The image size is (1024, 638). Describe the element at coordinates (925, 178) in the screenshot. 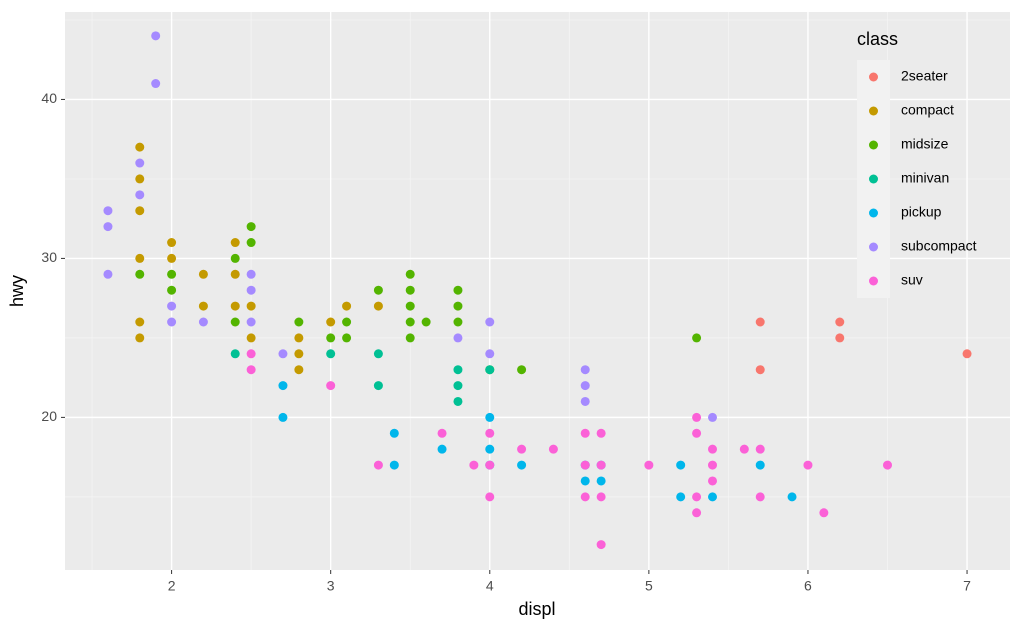

I see `legend-label: minivan` at that location.